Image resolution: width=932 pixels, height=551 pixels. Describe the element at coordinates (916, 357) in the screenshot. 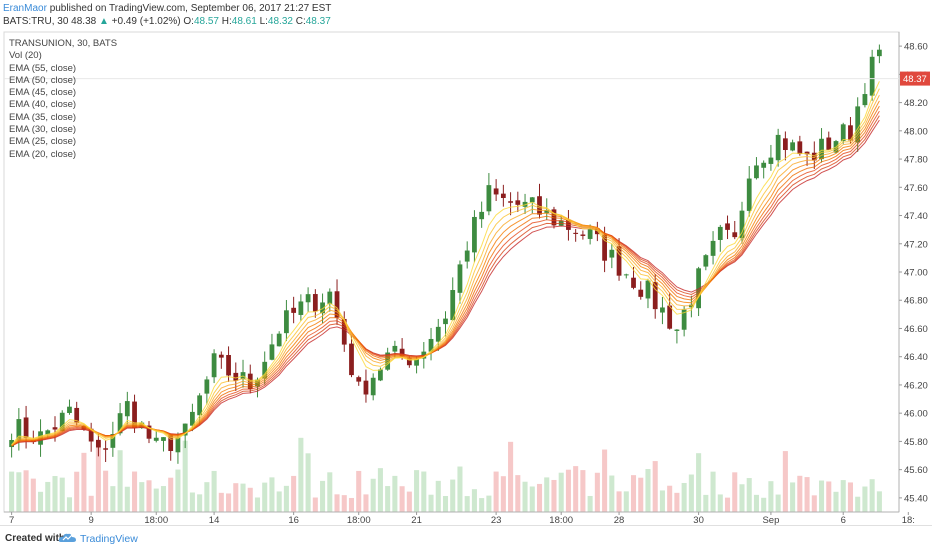

I see `y-tick-label: 46.40` at that location.